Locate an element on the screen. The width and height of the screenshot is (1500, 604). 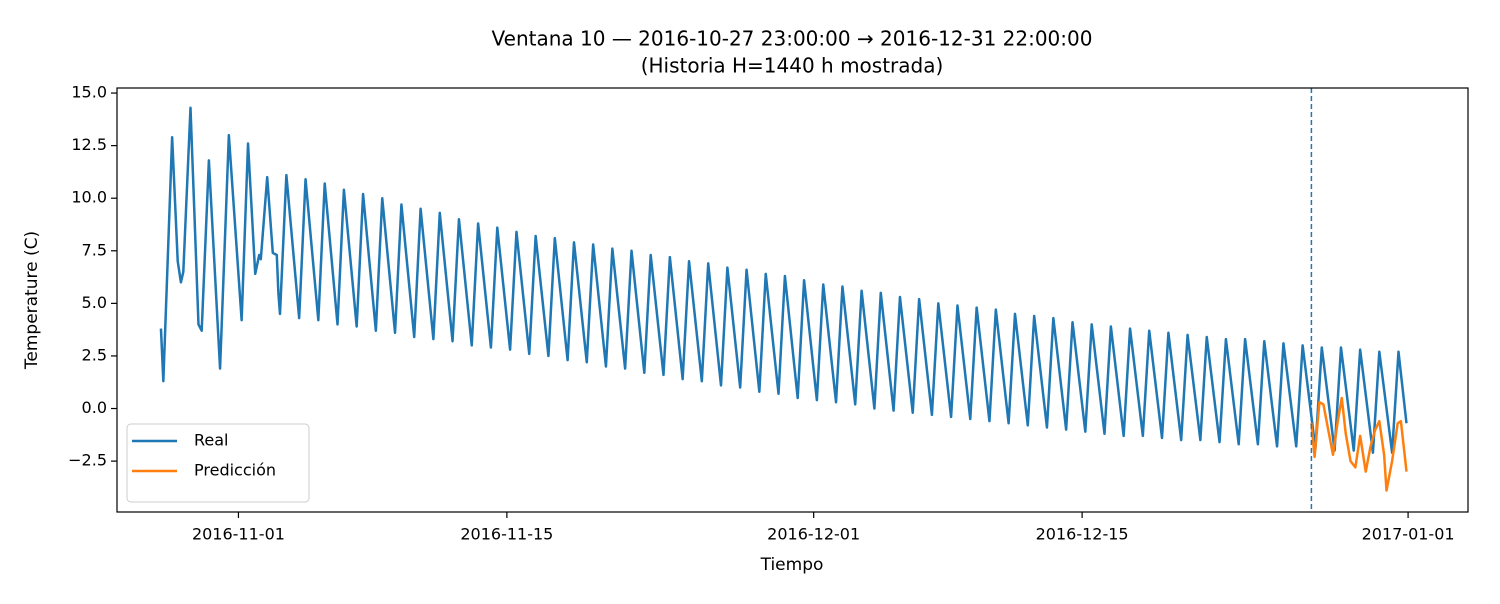
x-tick-label: 2016-11-01 is located at coordinates (238, 534).